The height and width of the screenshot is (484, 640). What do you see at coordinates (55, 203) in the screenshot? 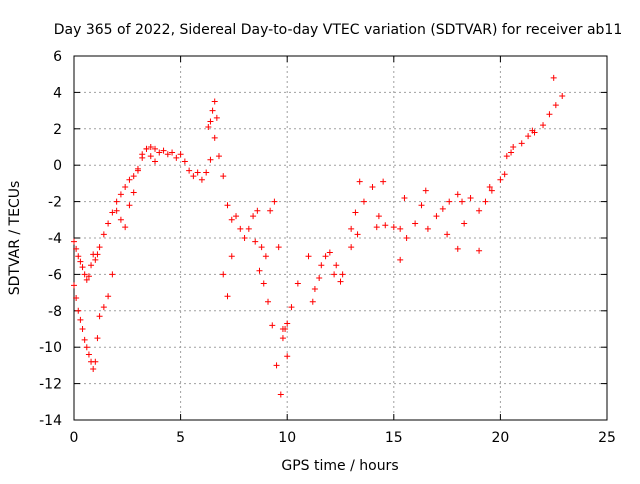
I see `y-tick-label: -2` at bounding box center [55, 203].